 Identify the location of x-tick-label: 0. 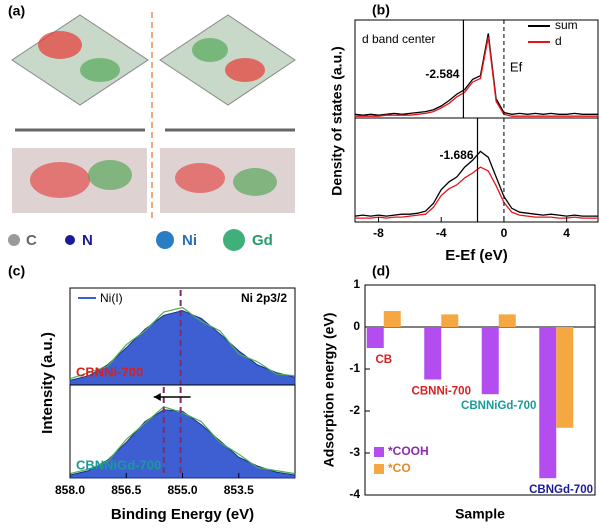
(504, 233).